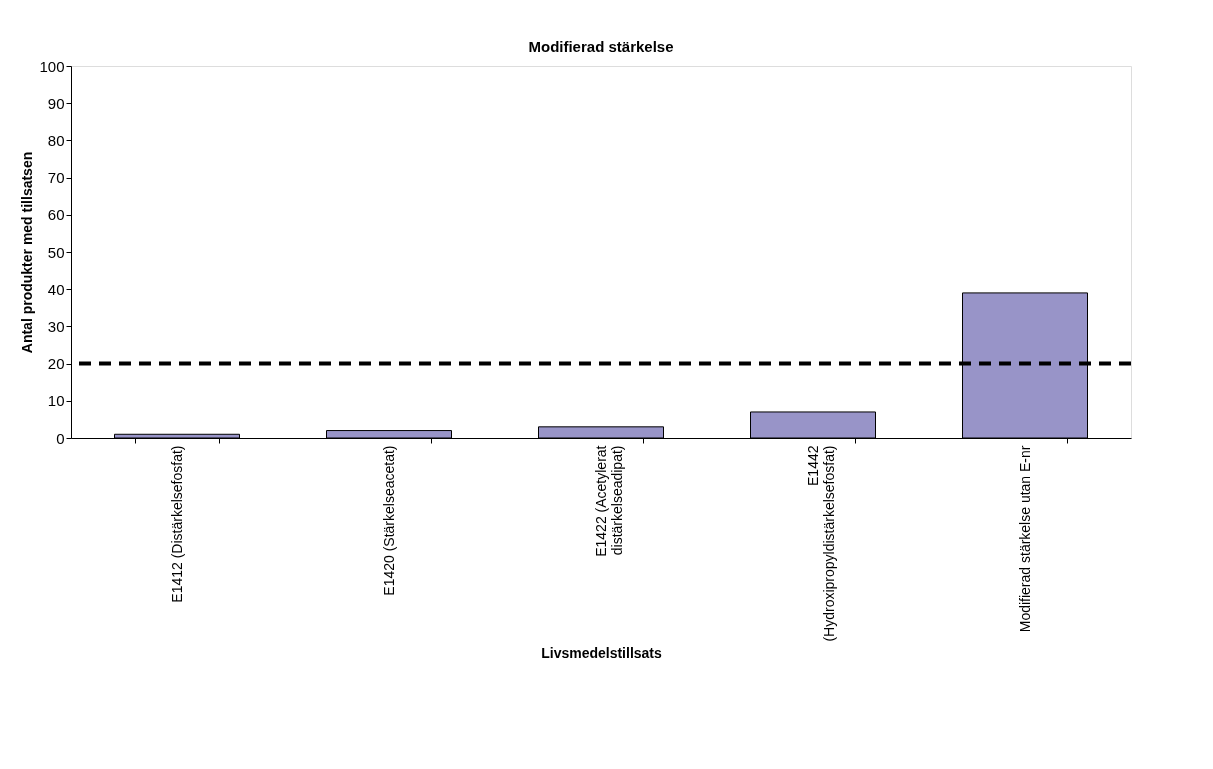 Image resolution: width=1213 pixels, height=769 pixels. What do you see at coordinates (56, 326) in the screenshot?
I see `y-tick-label: 30` at bounding box center [56, 326].